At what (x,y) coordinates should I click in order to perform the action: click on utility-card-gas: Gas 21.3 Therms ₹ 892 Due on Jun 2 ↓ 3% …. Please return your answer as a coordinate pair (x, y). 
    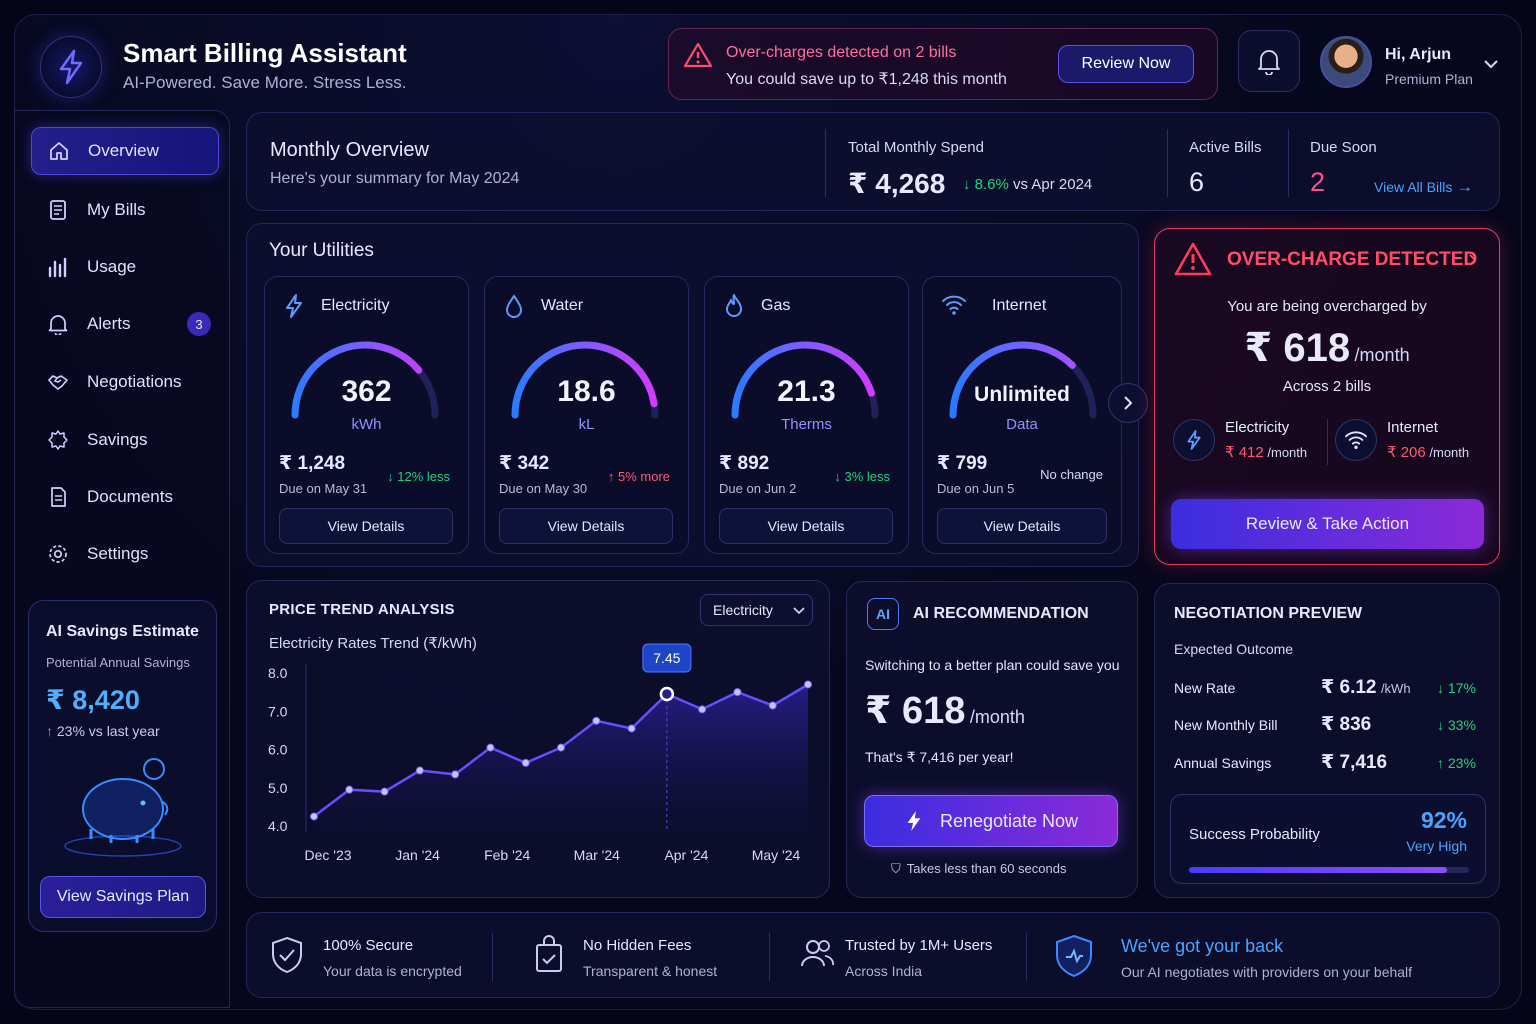
    Looking at the image, I should click on (806, 415).